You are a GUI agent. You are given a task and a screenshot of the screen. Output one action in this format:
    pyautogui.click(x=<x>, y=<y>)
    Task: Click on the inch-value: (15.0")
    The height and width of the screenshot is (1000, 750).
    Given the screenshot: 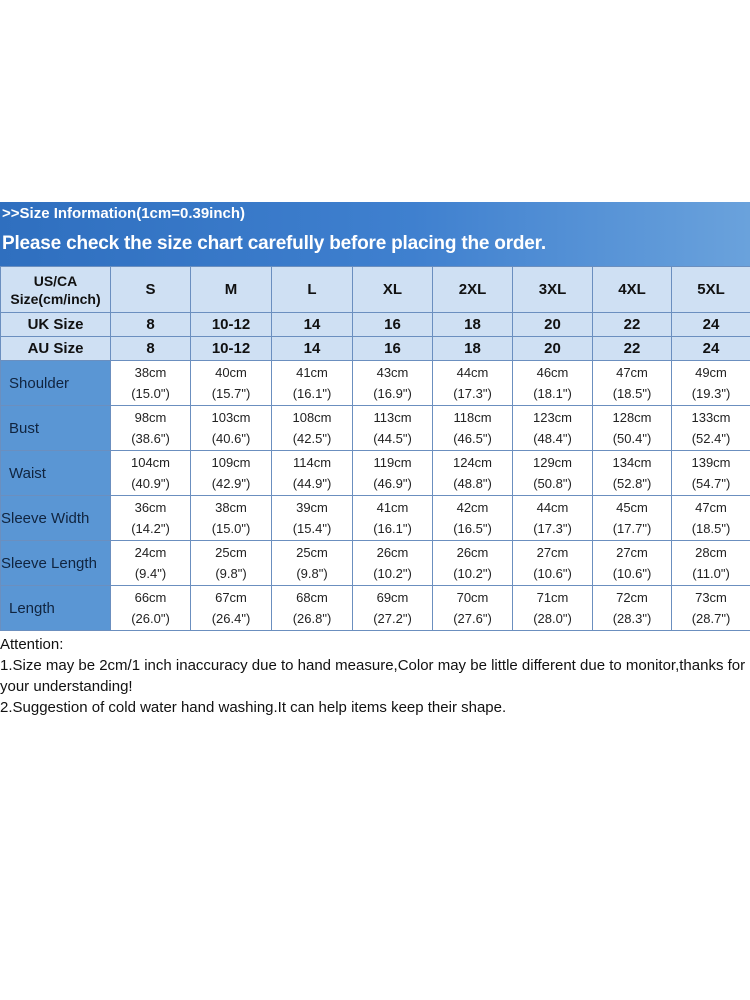 What is the action you would take?
    pyautogui.click(x=150, y=393)
    